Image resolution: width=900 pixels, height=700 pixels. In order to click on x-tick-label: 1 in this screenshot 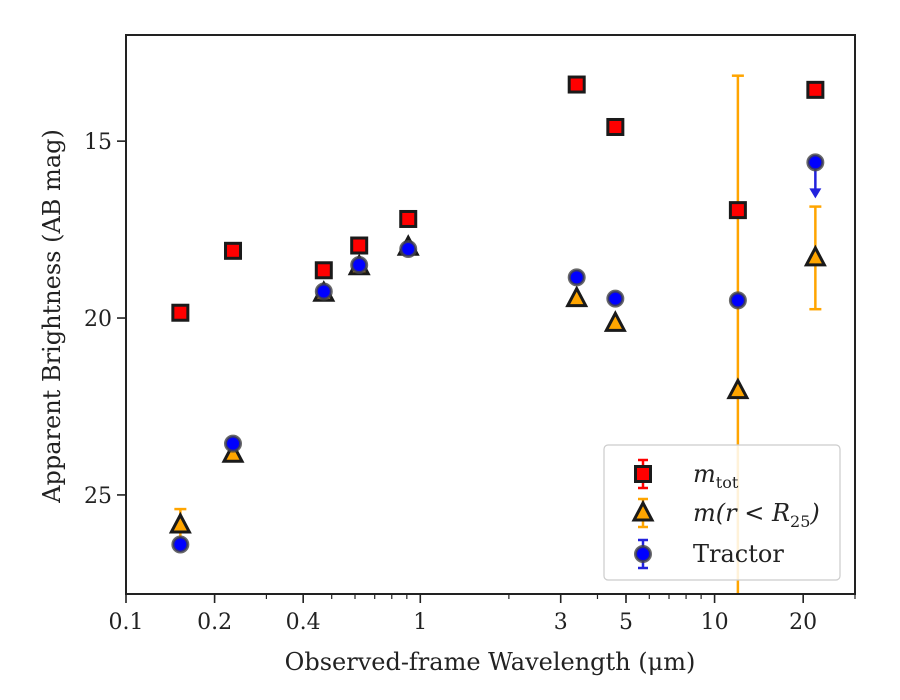, I will do `click(420, 622)`.